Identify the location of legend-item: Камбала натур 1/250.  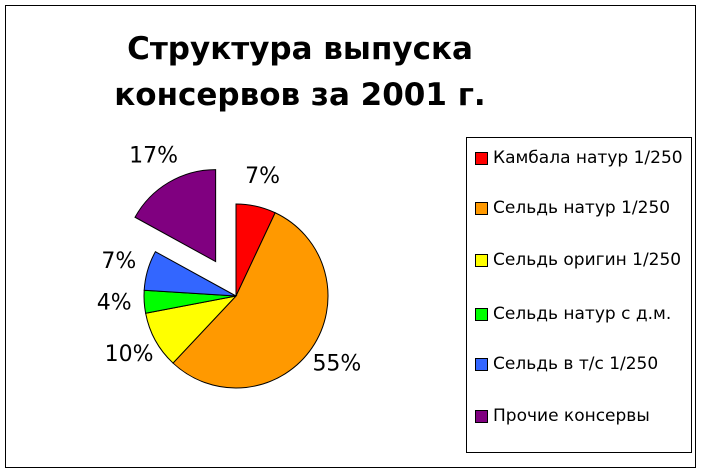
(580, 158).